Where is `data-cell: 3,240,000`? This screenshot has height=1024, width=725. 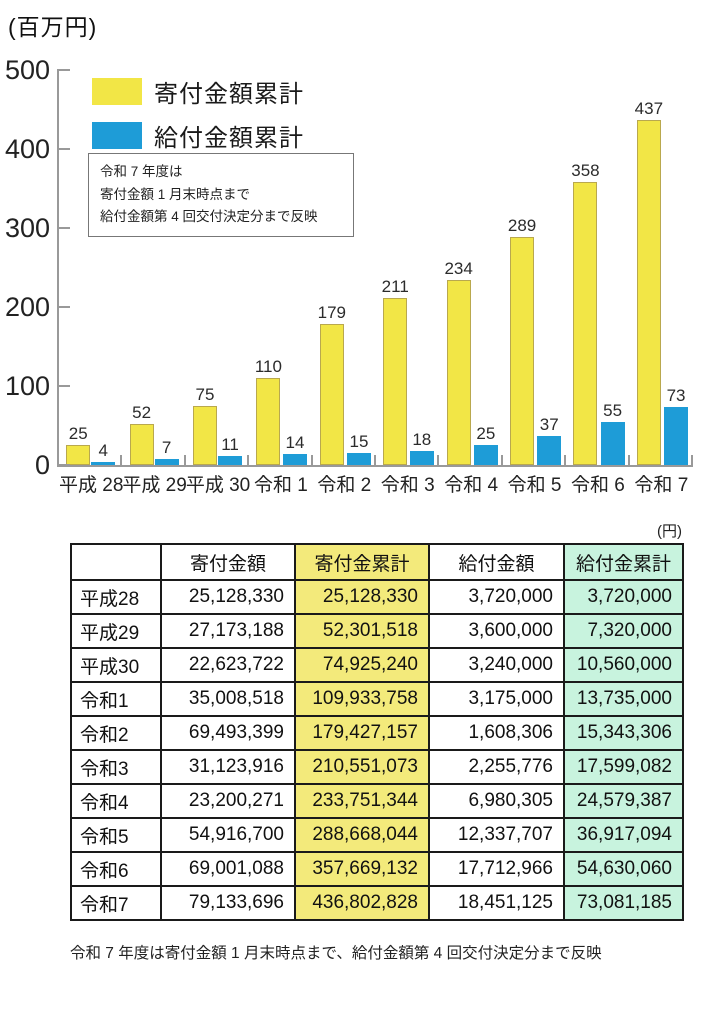
data-cell: 3,240,000 is located at coordinates (496, 665).